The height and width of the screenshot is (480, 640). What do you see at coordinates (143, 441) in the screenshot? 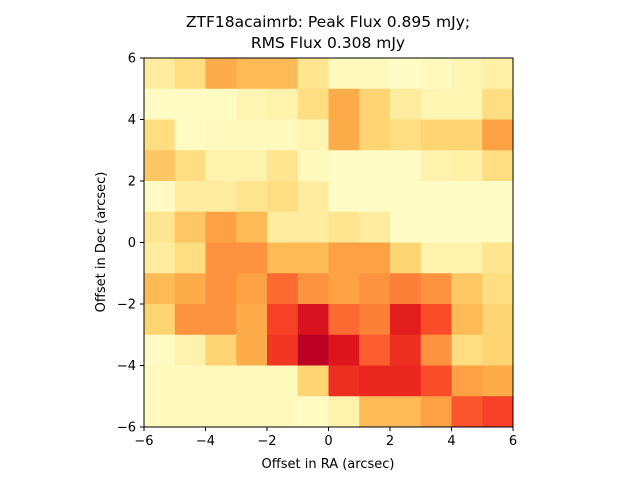
I see `x-tick-label: −6` at bounding box center [143, 441].